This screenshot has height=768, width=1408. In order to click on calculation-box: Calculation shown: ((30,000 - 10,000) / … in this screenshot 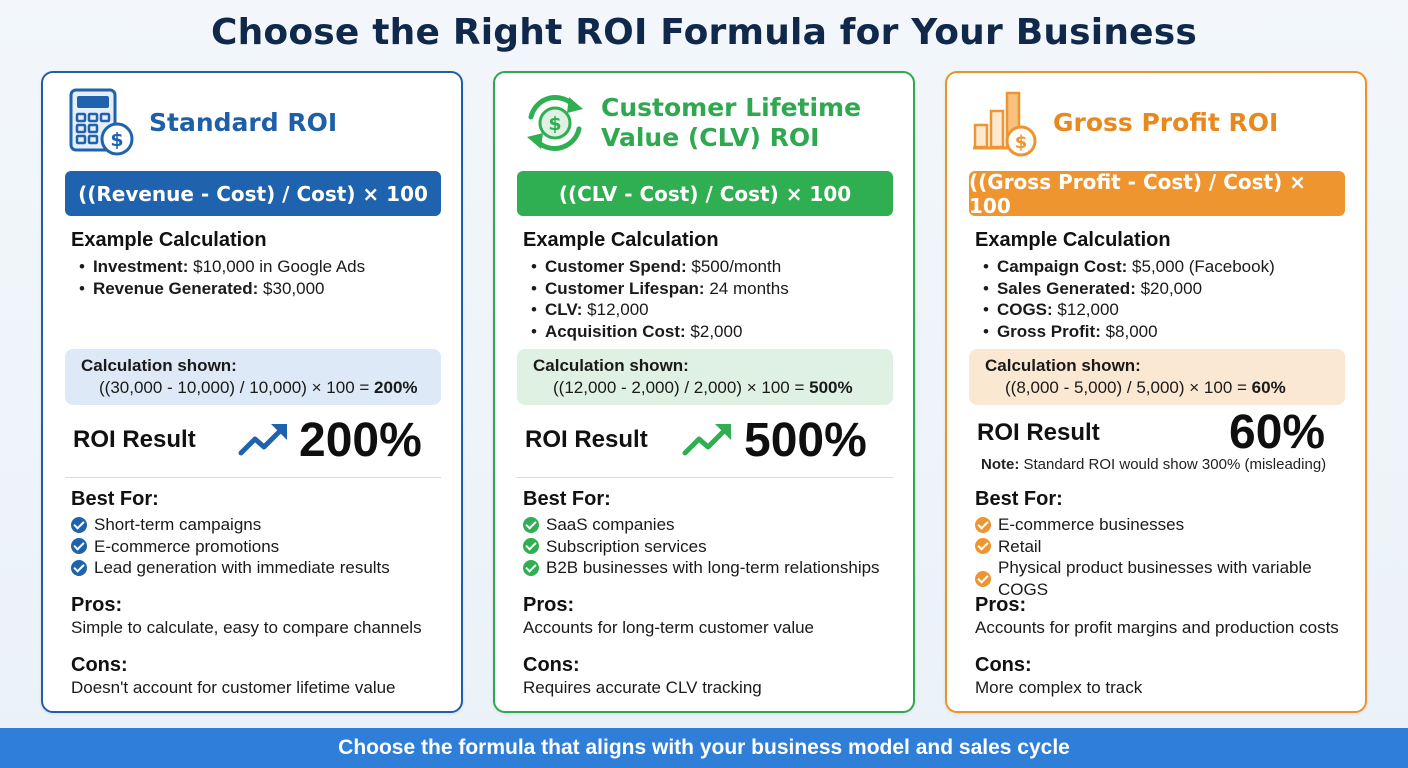, I will do `click(253, 377)`.